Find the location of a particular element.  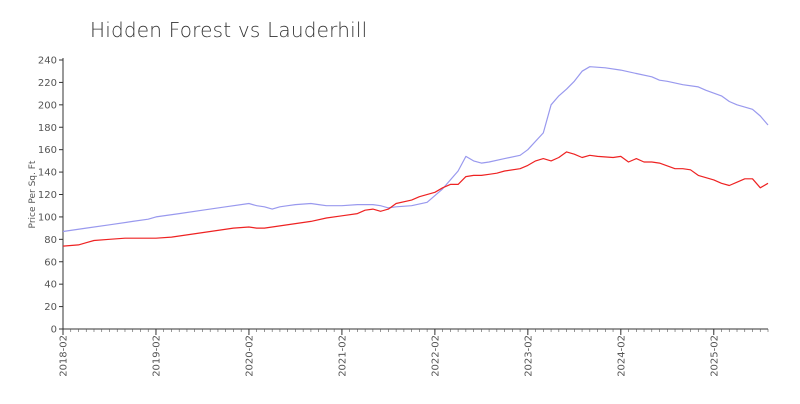

y-tick-label: 240 is located at coordinates (47, 61).